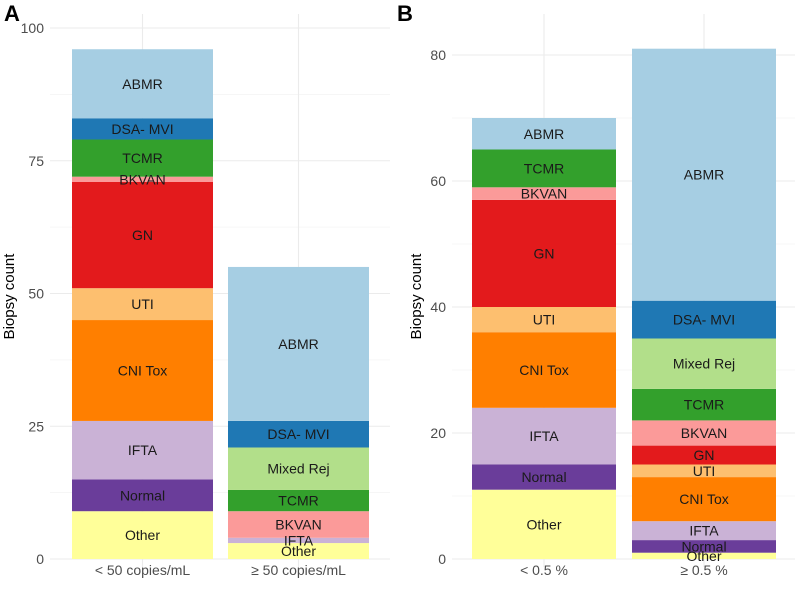  What do you see at coordinates (12, 13) in the screenshot?
I see `panel-letter: A` at bounding box center [12, 13].